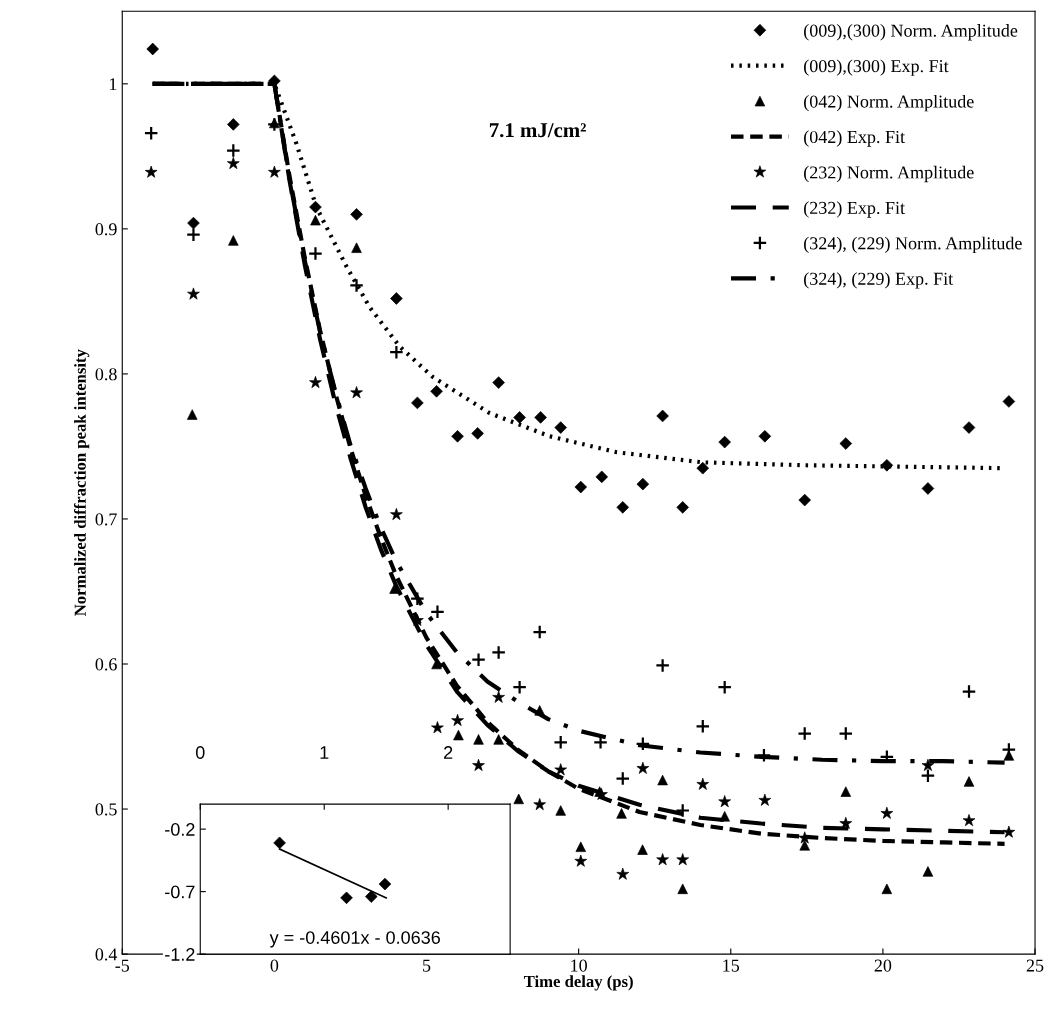  What do you see at coordinates (106, 374) in the screenshot?
I see `y-tick-label: 0.8` at bounding box center [106, 374].